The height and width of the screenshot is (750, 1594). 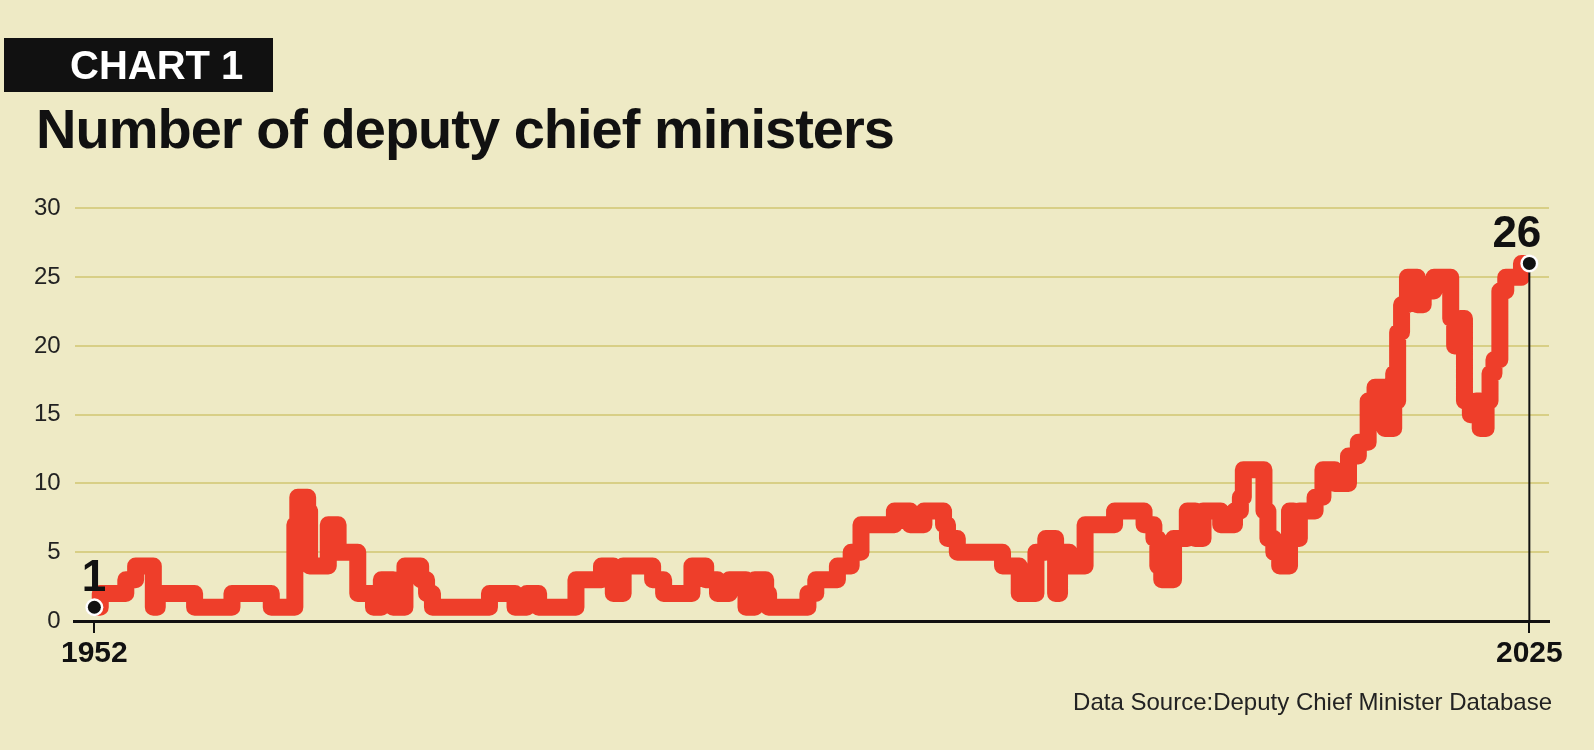 I want to click on x-tick-label: 2025, so click(x=1529, y=652).